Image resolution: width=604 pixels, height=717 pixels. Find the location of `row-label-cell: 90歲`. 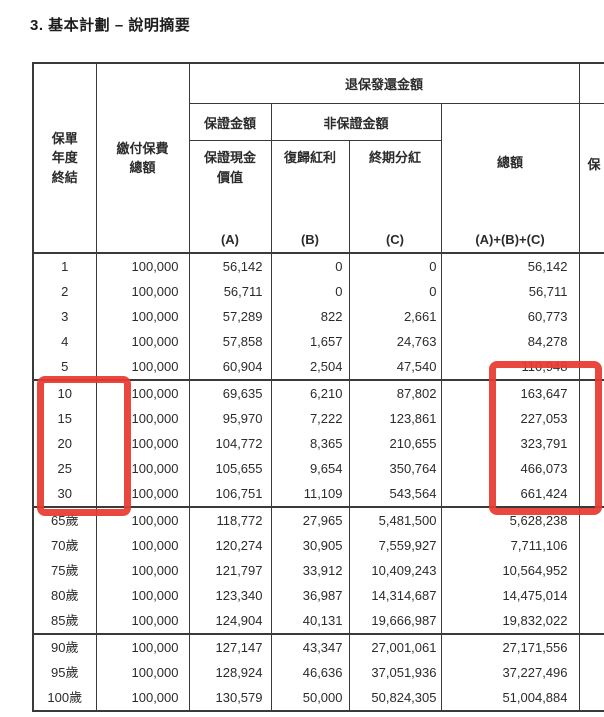

row-label-cell: 90歲 is located at coordinates (64, 646).